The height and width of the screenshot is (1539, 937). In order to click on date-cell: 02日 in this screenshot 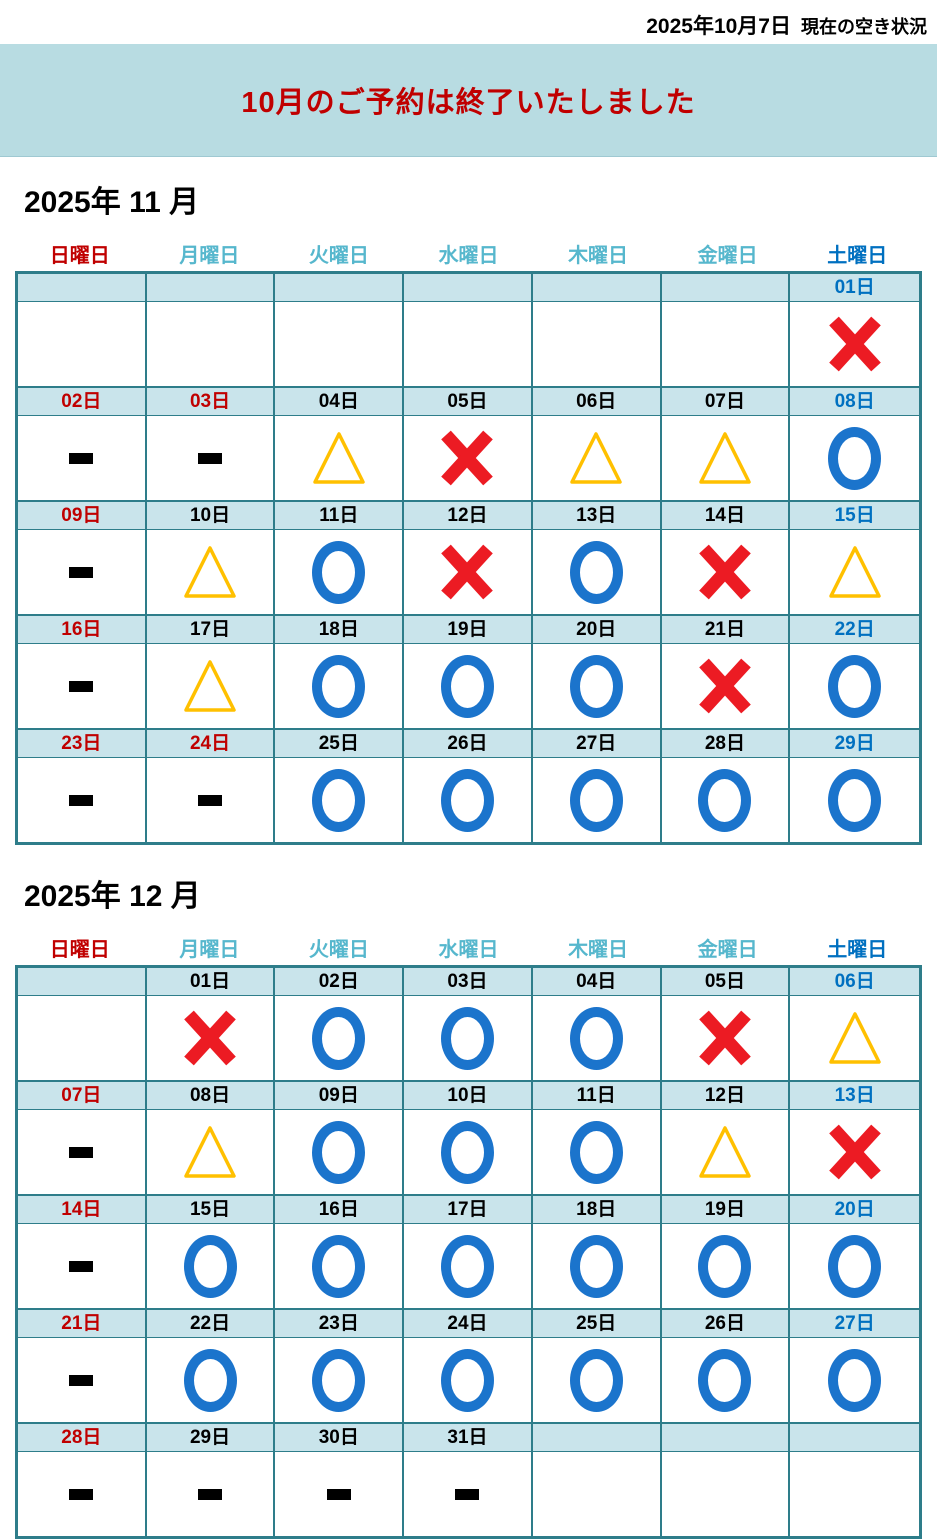, I will do `click(82, 401)`.